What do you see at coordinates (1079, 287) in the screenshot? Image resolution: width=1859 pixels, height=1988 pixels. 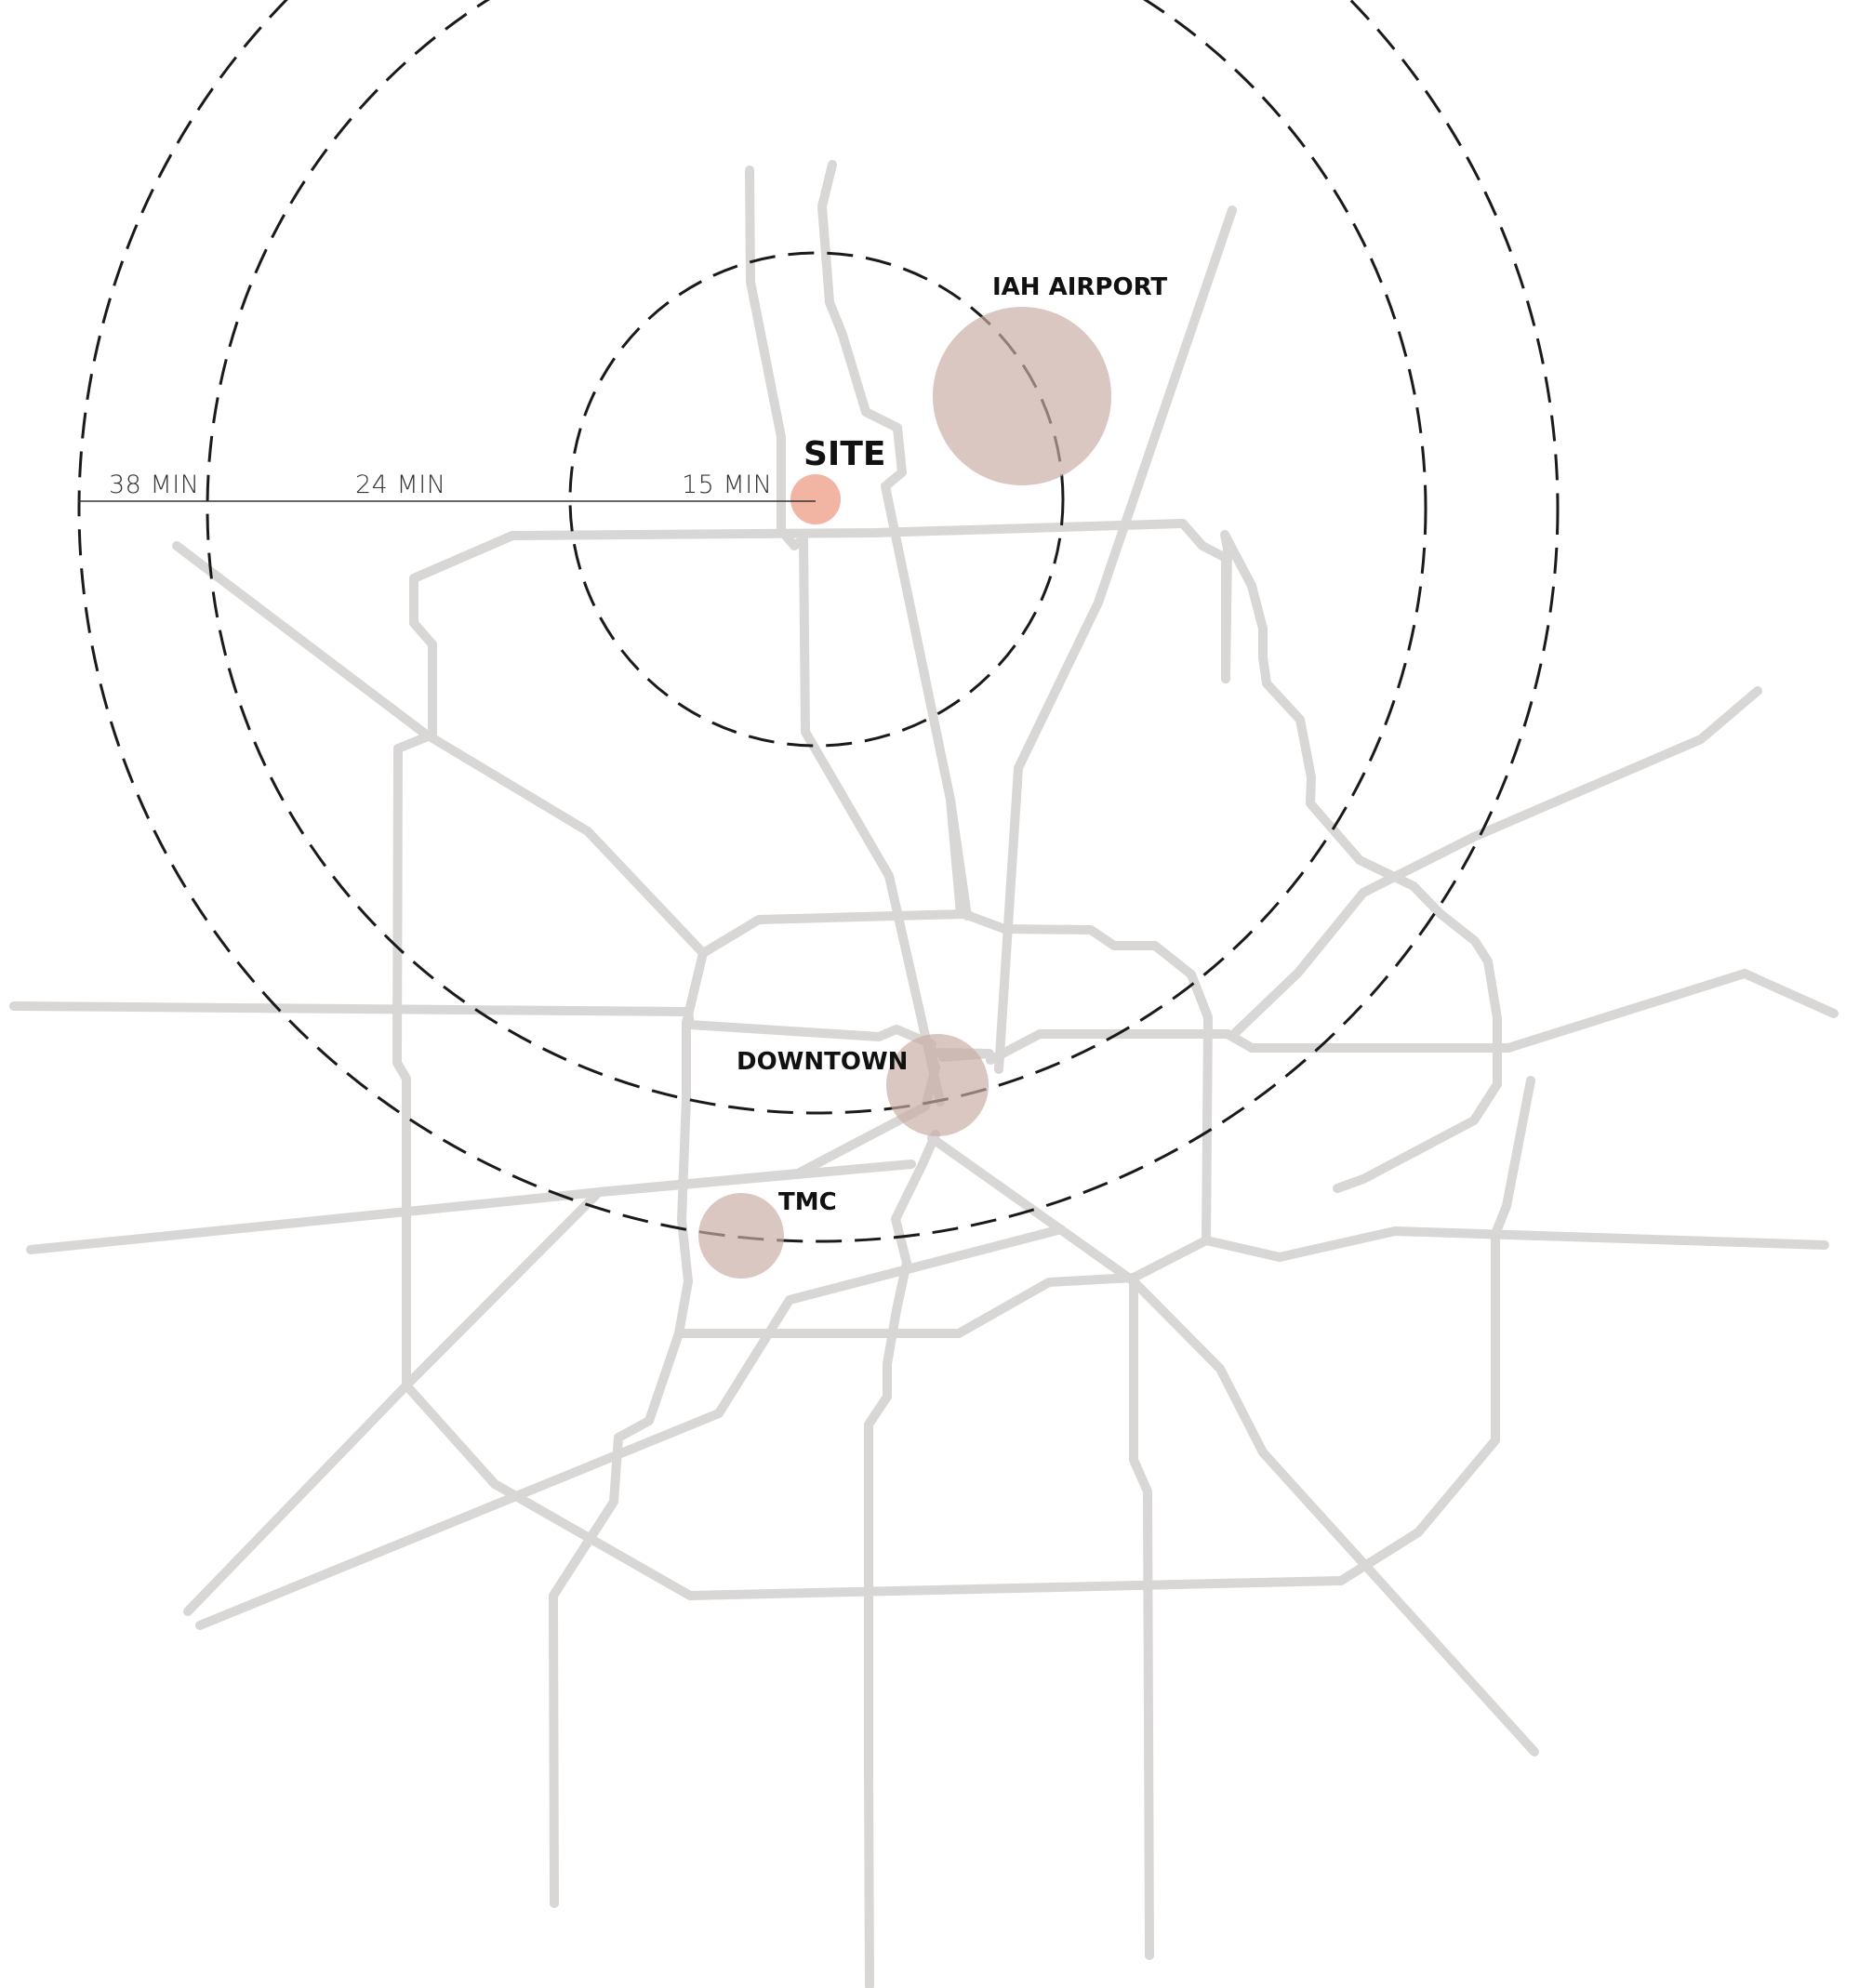 I see `iah-airport-label: IAH AIRPORT` at bounding box center [1079, 287].